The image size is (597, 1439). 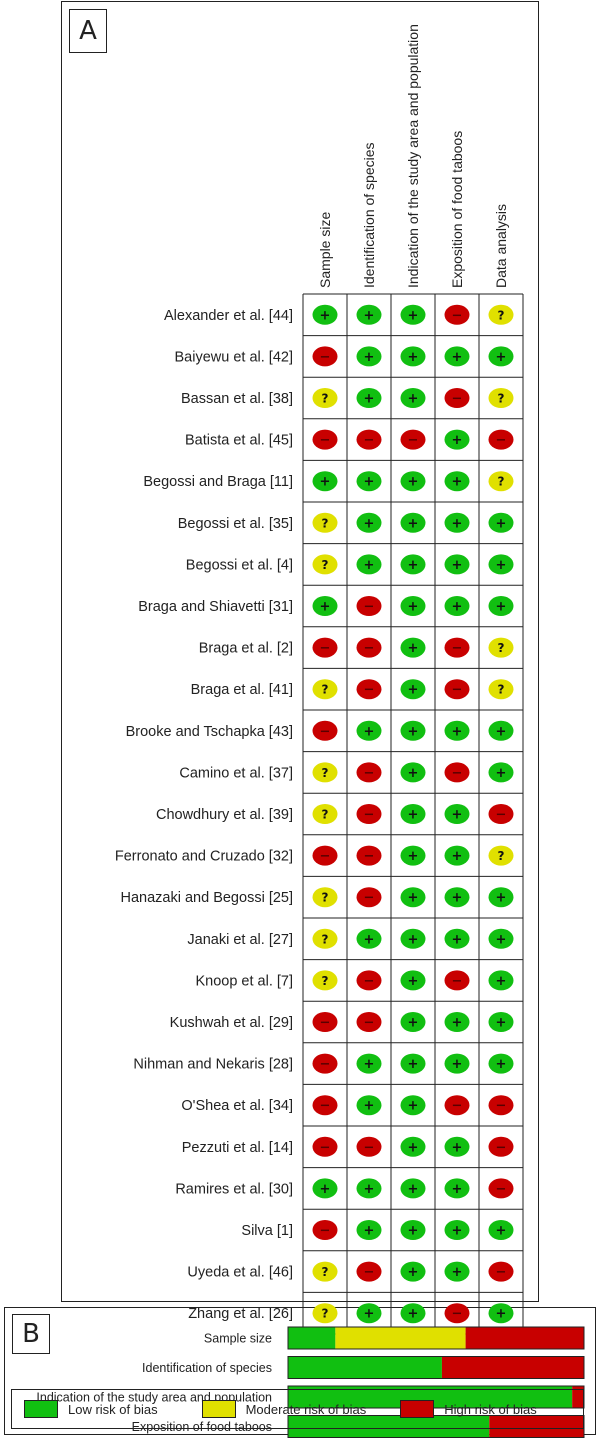 What do you see at coordinates (240, 1314) in the screenshot?
I see `study-label: Zhang et al. [26]` at bounding box center [240, 1314].